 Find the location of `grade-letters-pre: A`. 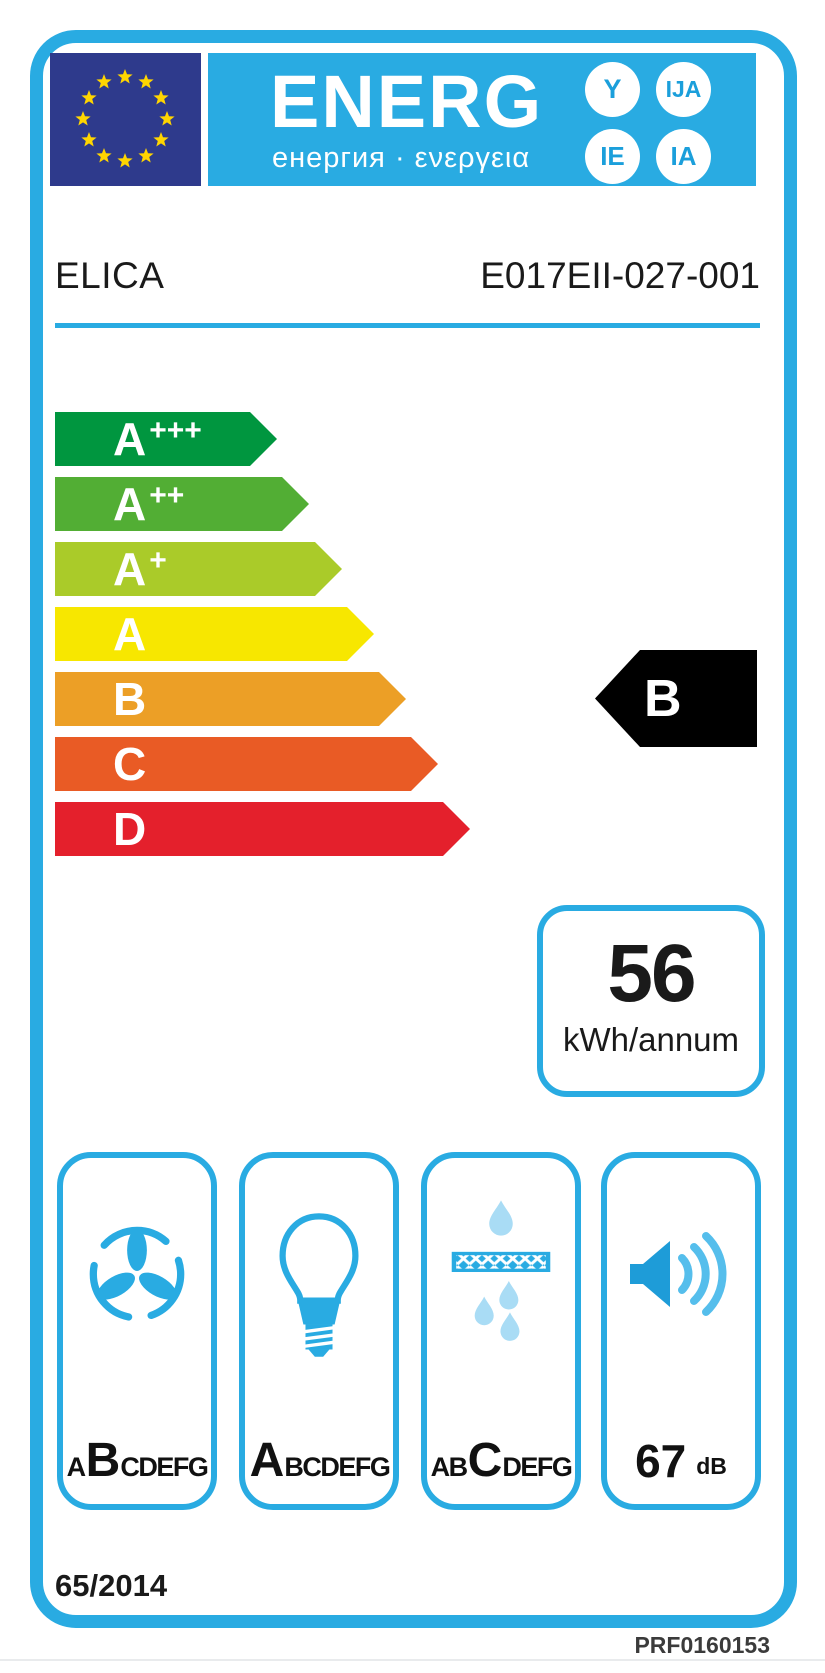

grade-letters-pre: A is located at coordinates (76, 1467).